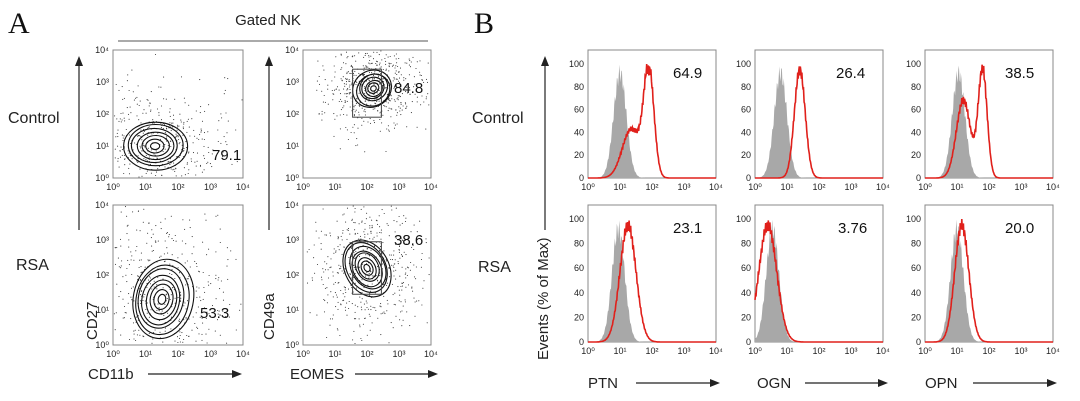 The image size is (1080, 401). I want to click on y-tick-label: 10⁴, so click(292, 50).